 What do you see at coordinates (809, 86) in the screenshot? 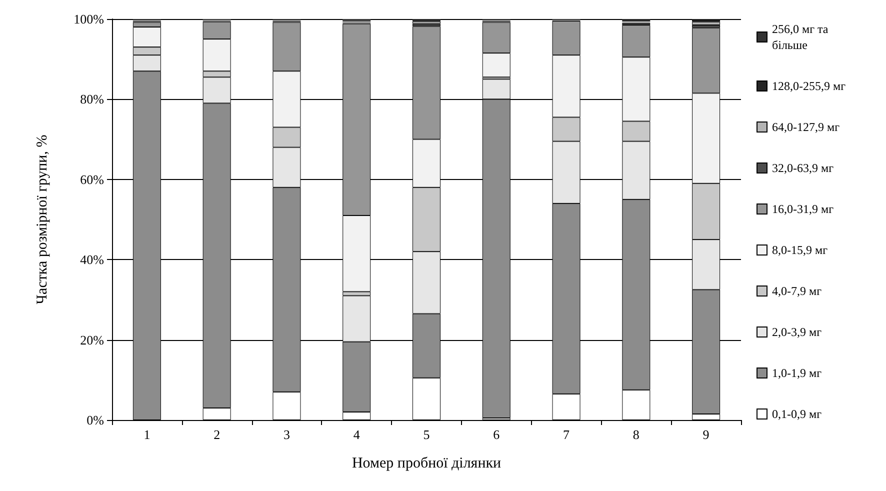
I see `legend-label: 128,0-255,9 мг` at bounding box center [809, 86].